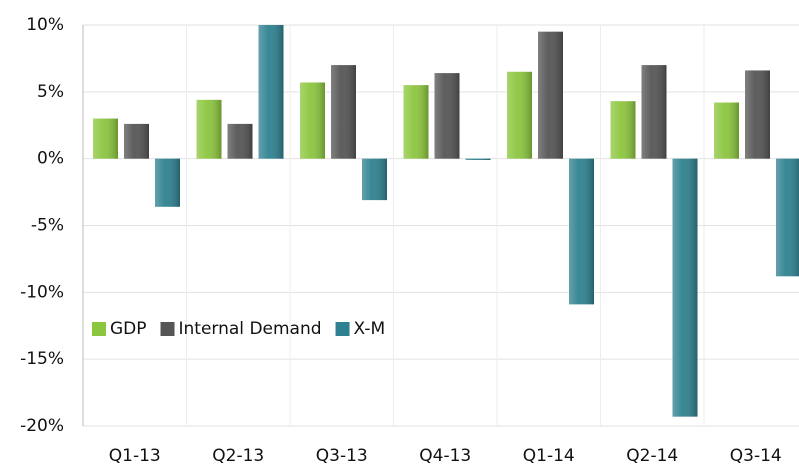 This screenshot has height=470, width=799. I want to click on x-tick-label: Q1-14, so click(549, 456).